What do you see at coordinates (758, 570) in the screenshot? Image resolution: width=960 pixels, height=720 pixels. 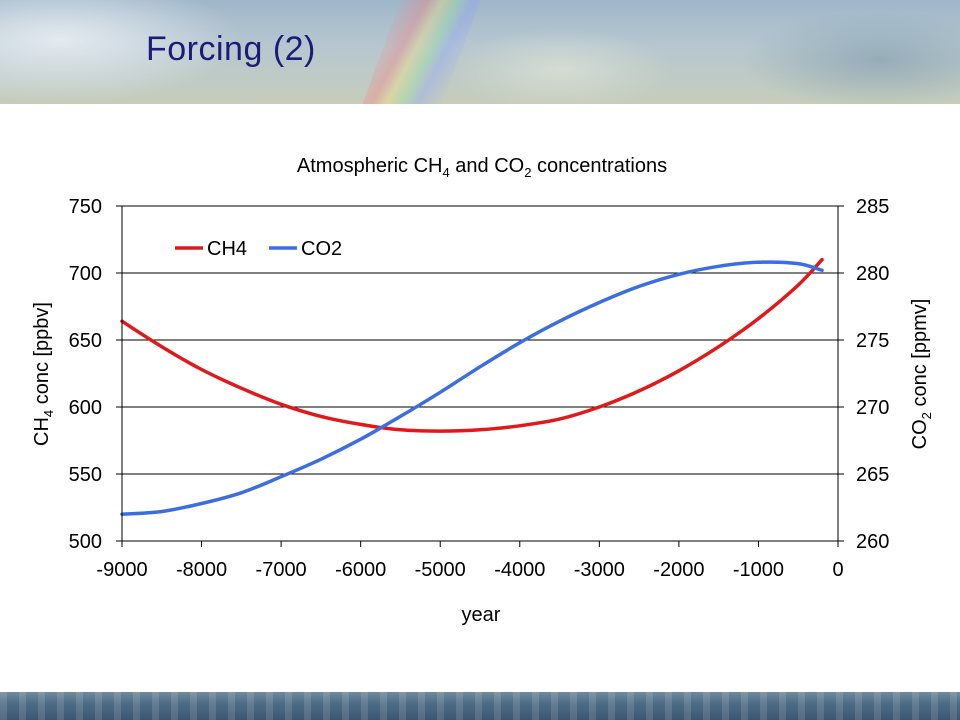 I see `x-tick-label: -1000` at bounding box center [758, 570].